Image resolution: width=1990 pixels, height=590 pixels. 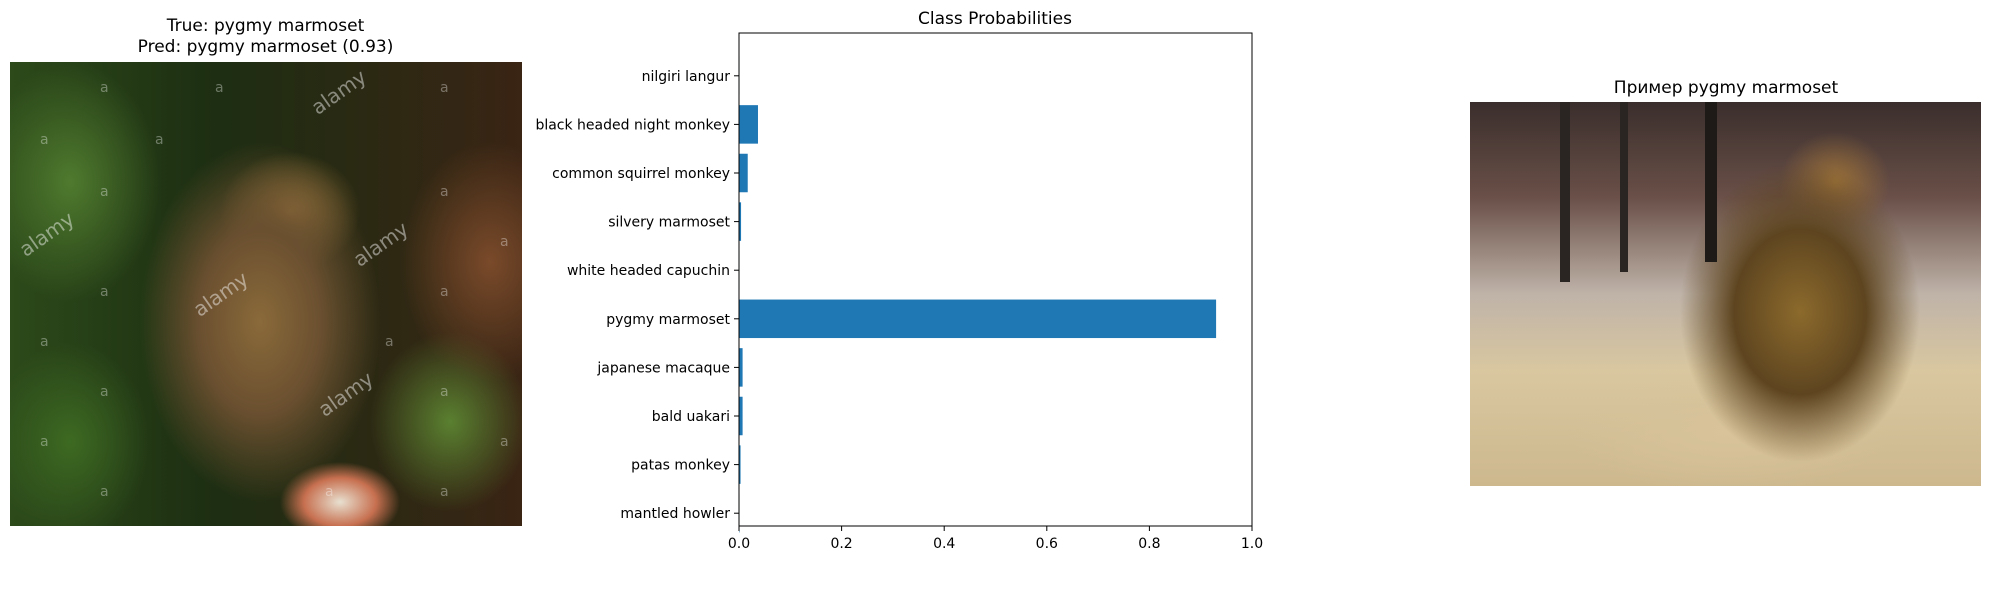 What do you see at coordinates (632, 125) in the screenshot?
I see `y-tick-label: black headed night monkey` at bounding box center [632, 125].